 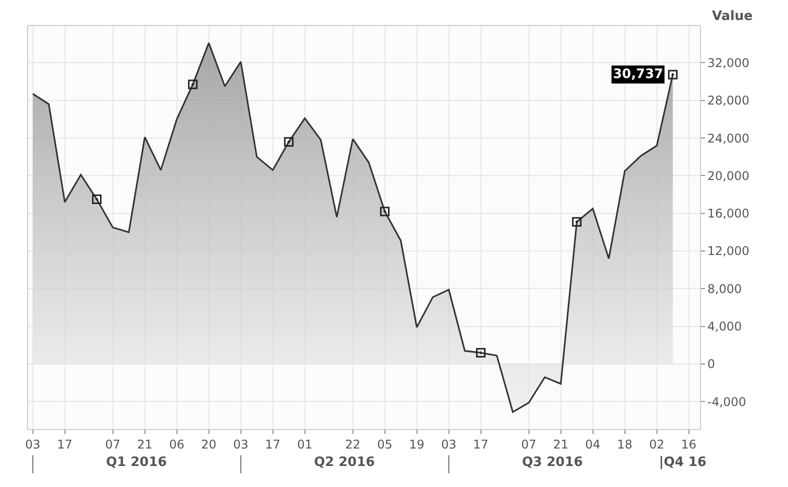 I want to click on y-tick-label: 28,000, so click(x=728, y=101).